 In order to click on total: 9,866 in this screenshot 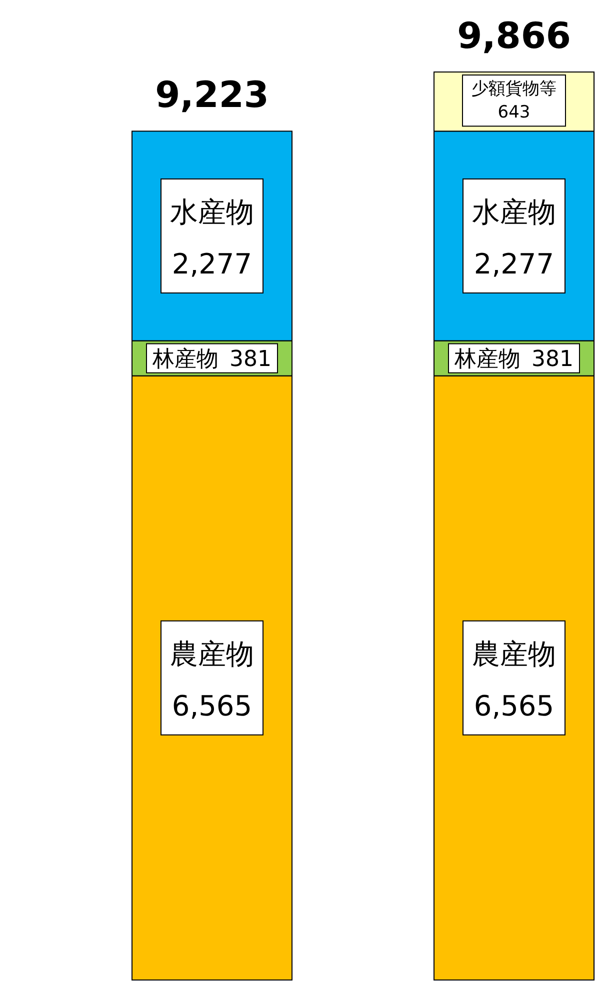, I will do `click(514, 36)`.